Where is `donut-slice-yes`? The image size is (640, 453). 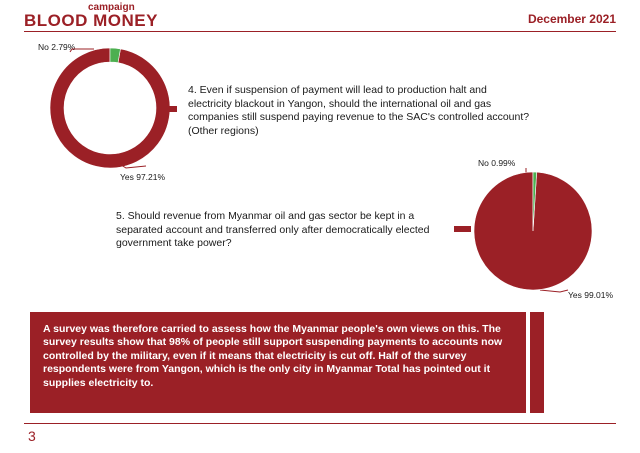
donut-slice-yes is located at coordinates (110, 108).